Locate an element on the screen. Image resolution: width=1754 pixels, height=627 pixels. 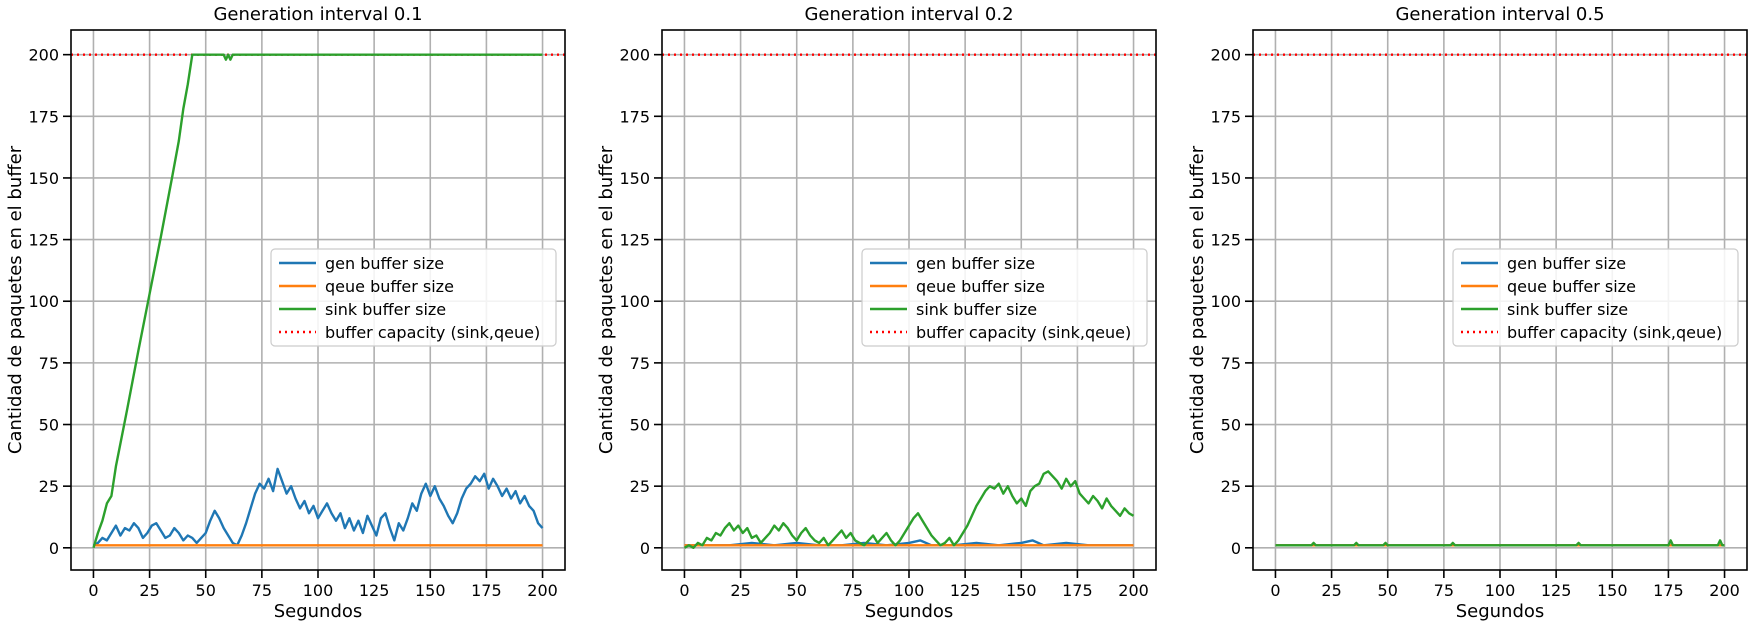
chart-title: Generation interval 0.1 is located at coordinates (317, 14).